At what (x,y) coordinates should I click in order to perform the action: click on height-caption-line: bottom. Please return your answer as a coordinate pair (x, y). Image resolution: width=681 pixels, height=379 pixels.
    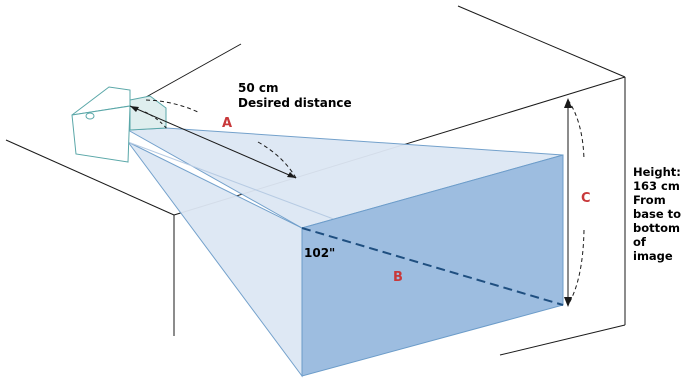
    Looking at the image, I should click on (656, 228).